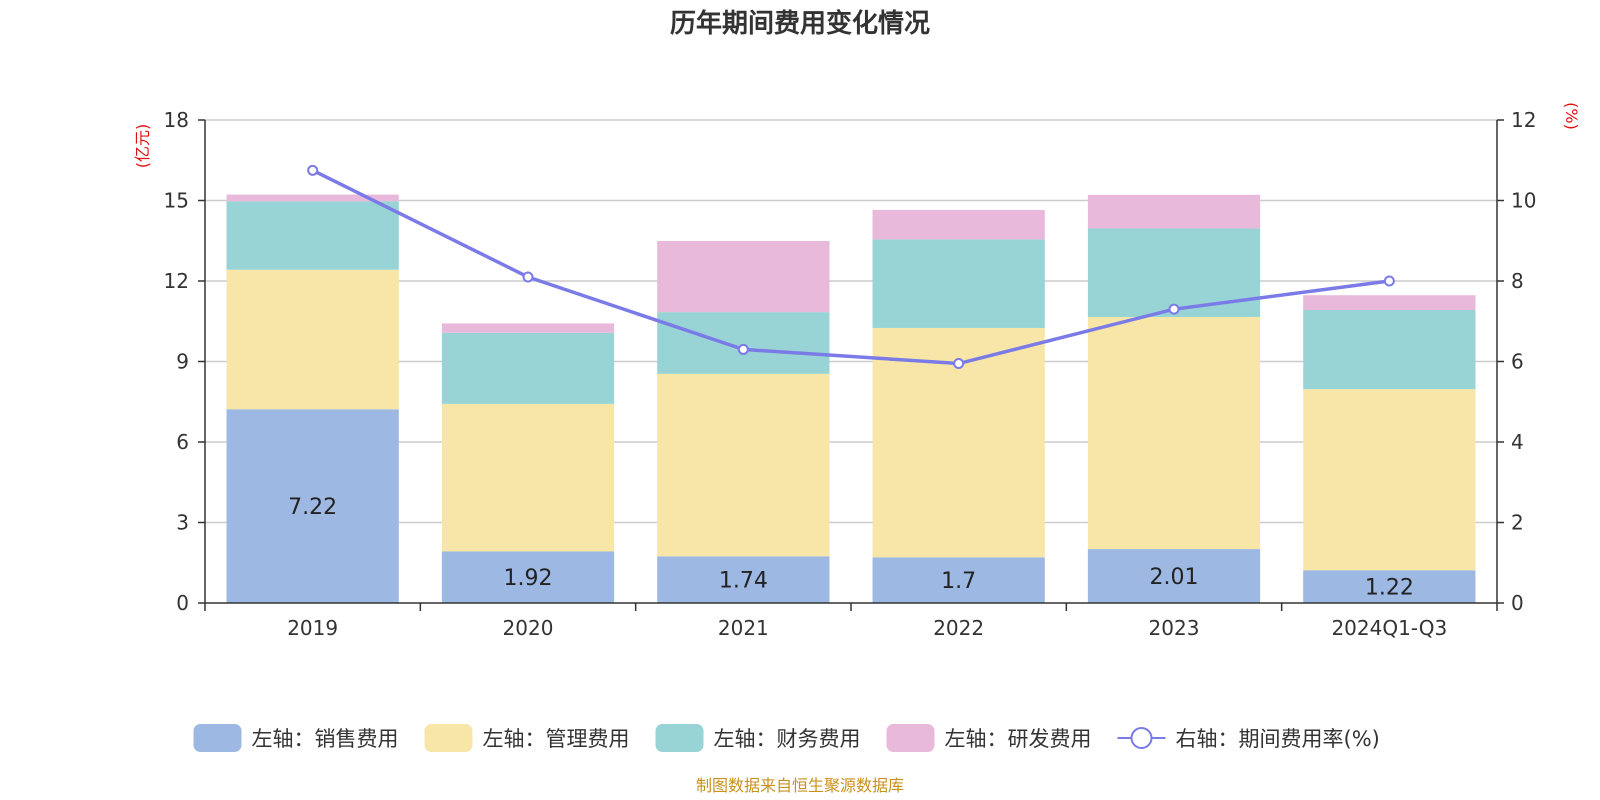 The image size is (1600, 800). Describe the element at coordinates (182, 362) in the screenshot. I see `left-axis-tick-label: 9` at that location.